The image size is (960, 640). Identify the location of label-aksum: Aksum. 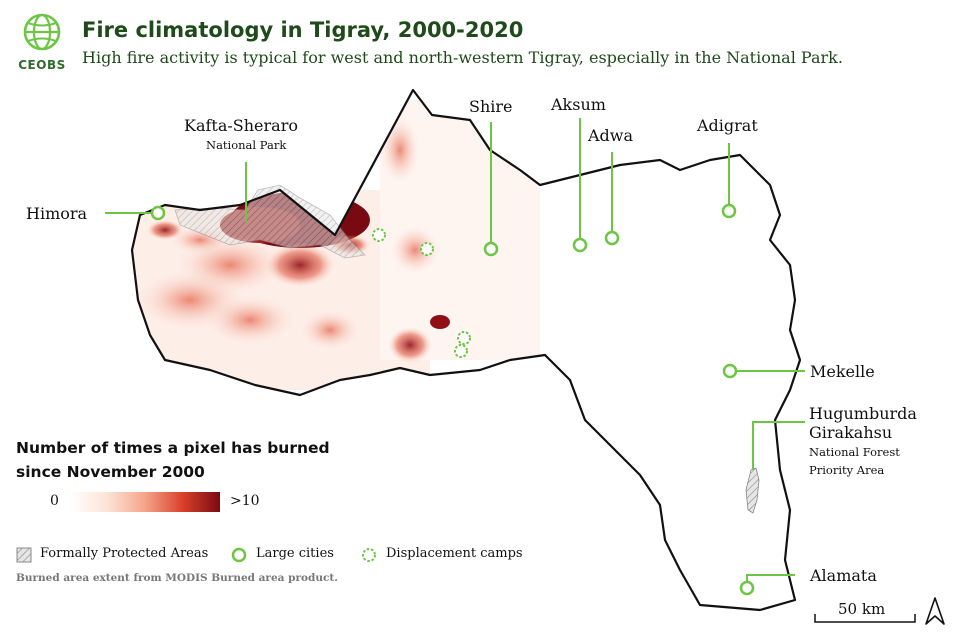
(578, 104).